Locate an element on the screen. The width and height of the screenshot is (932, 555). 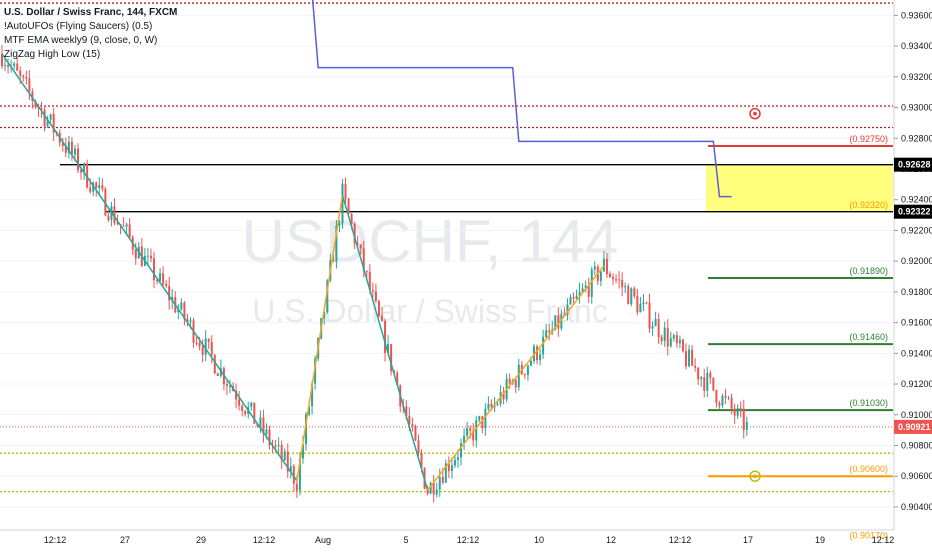
legend-indicator-ufo: !AutoUFOs (Flying Saucers) (0.5) is located at coordinates (78, 26).